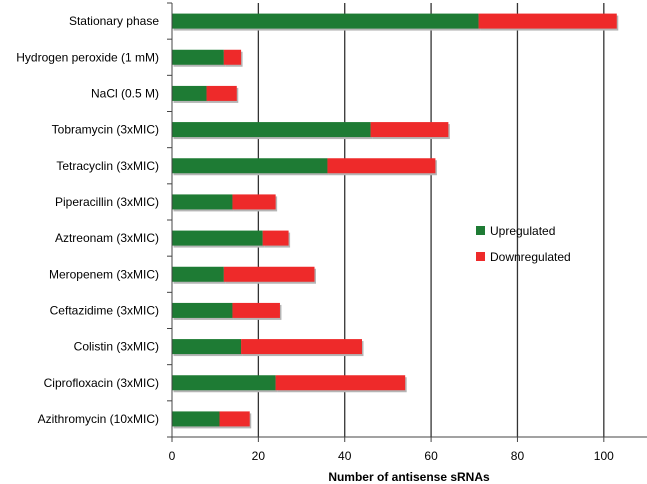 The width and height of the screenshot is (647, 484). What do you see at coordinates (480, 230) in the screenshot?
I see `legend-swatch-upregulated` at bounding box center [480, 230].